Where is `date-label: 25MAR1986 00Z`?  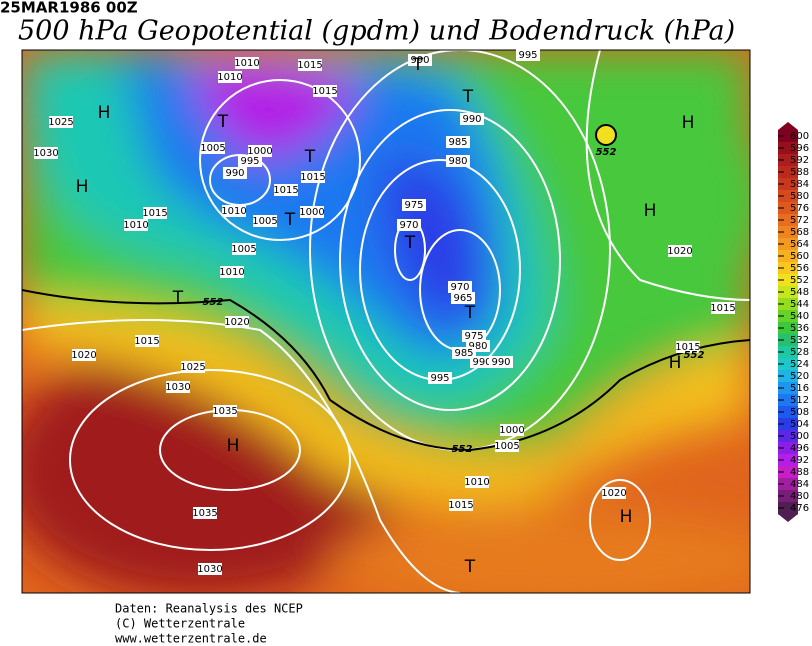
date-label: 25MAR1986 00Z is located at coordinates (69, 8).